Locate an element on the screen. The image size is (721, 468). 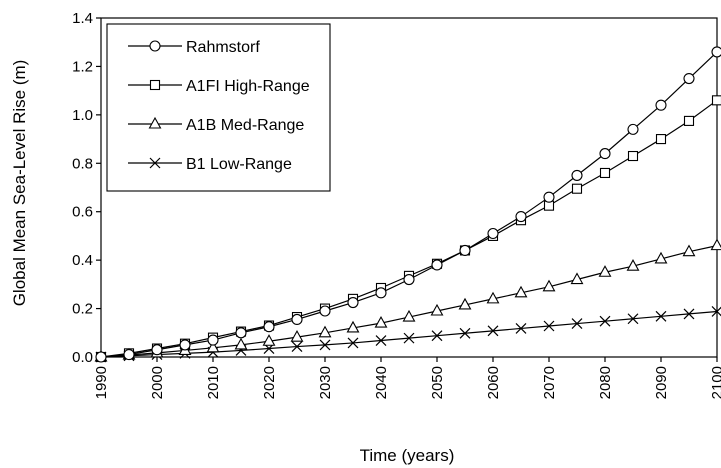
x-tick-label: 2060 is located at coordinates (493, 382).